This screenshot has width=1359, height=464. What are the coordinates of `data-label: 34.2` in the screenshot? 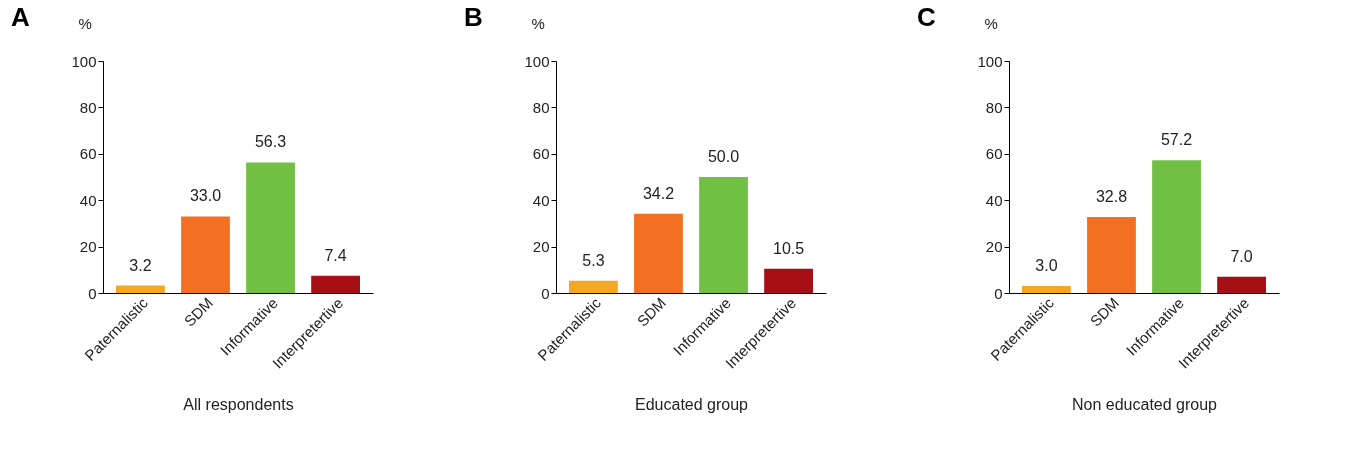 It's located at (658, 193).